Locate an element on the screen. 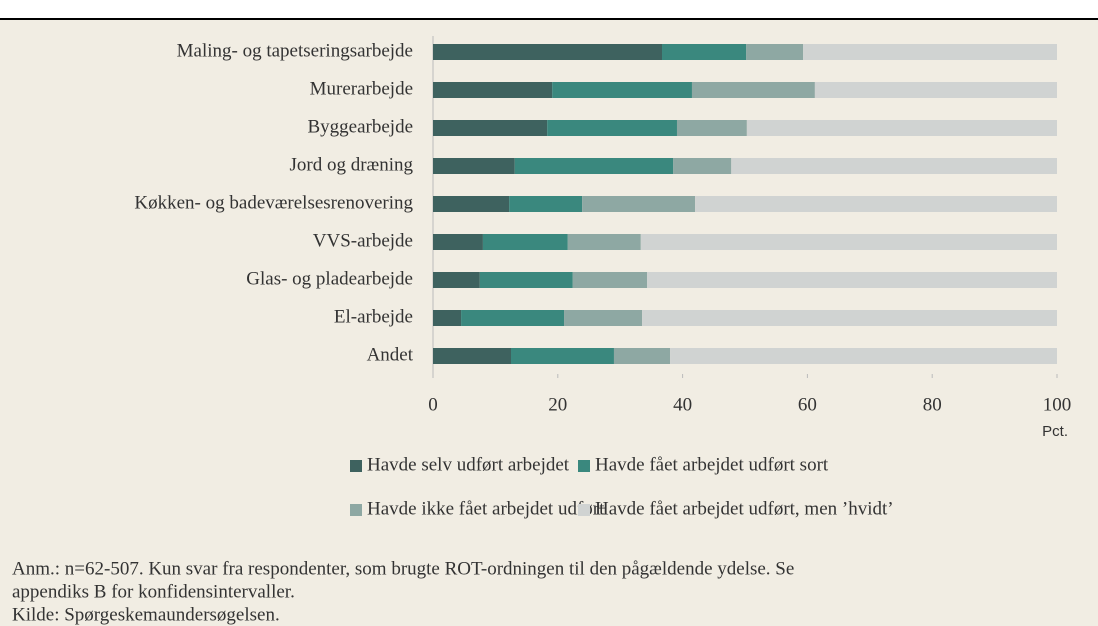 This screenshot has width=1098, height=626. x-tick-label: 100 is located at coordinates (1057, 404).